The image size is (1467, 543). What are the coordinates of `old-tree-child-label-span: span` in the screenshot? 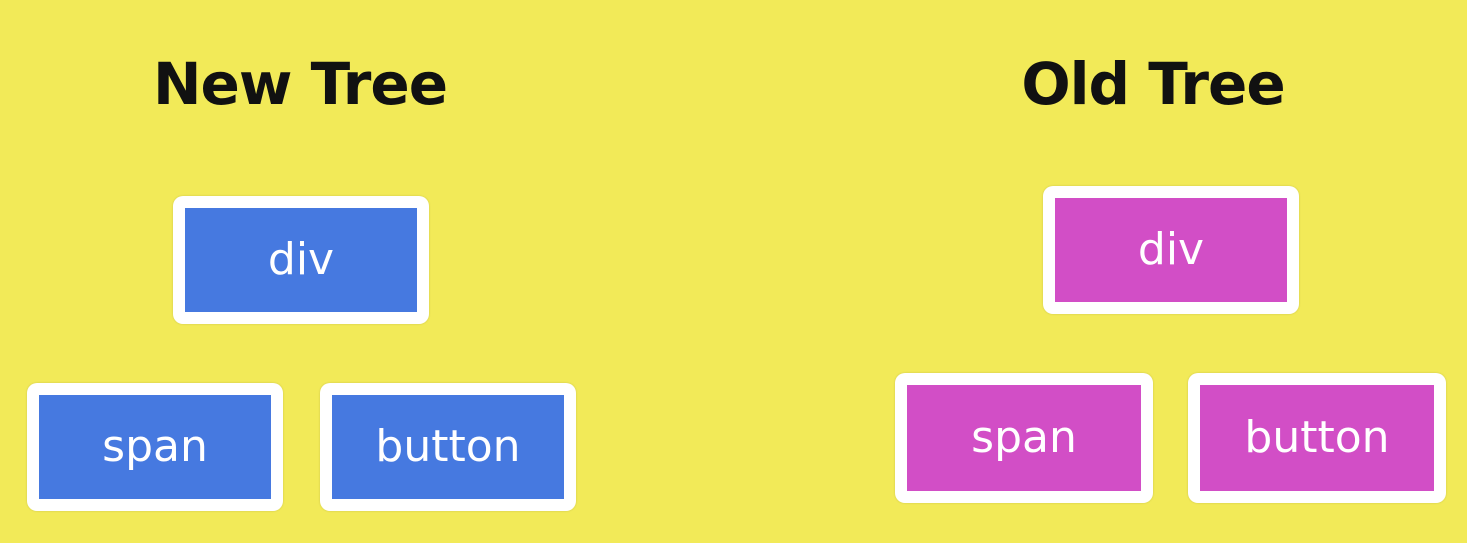 It's located at (1024, 437).